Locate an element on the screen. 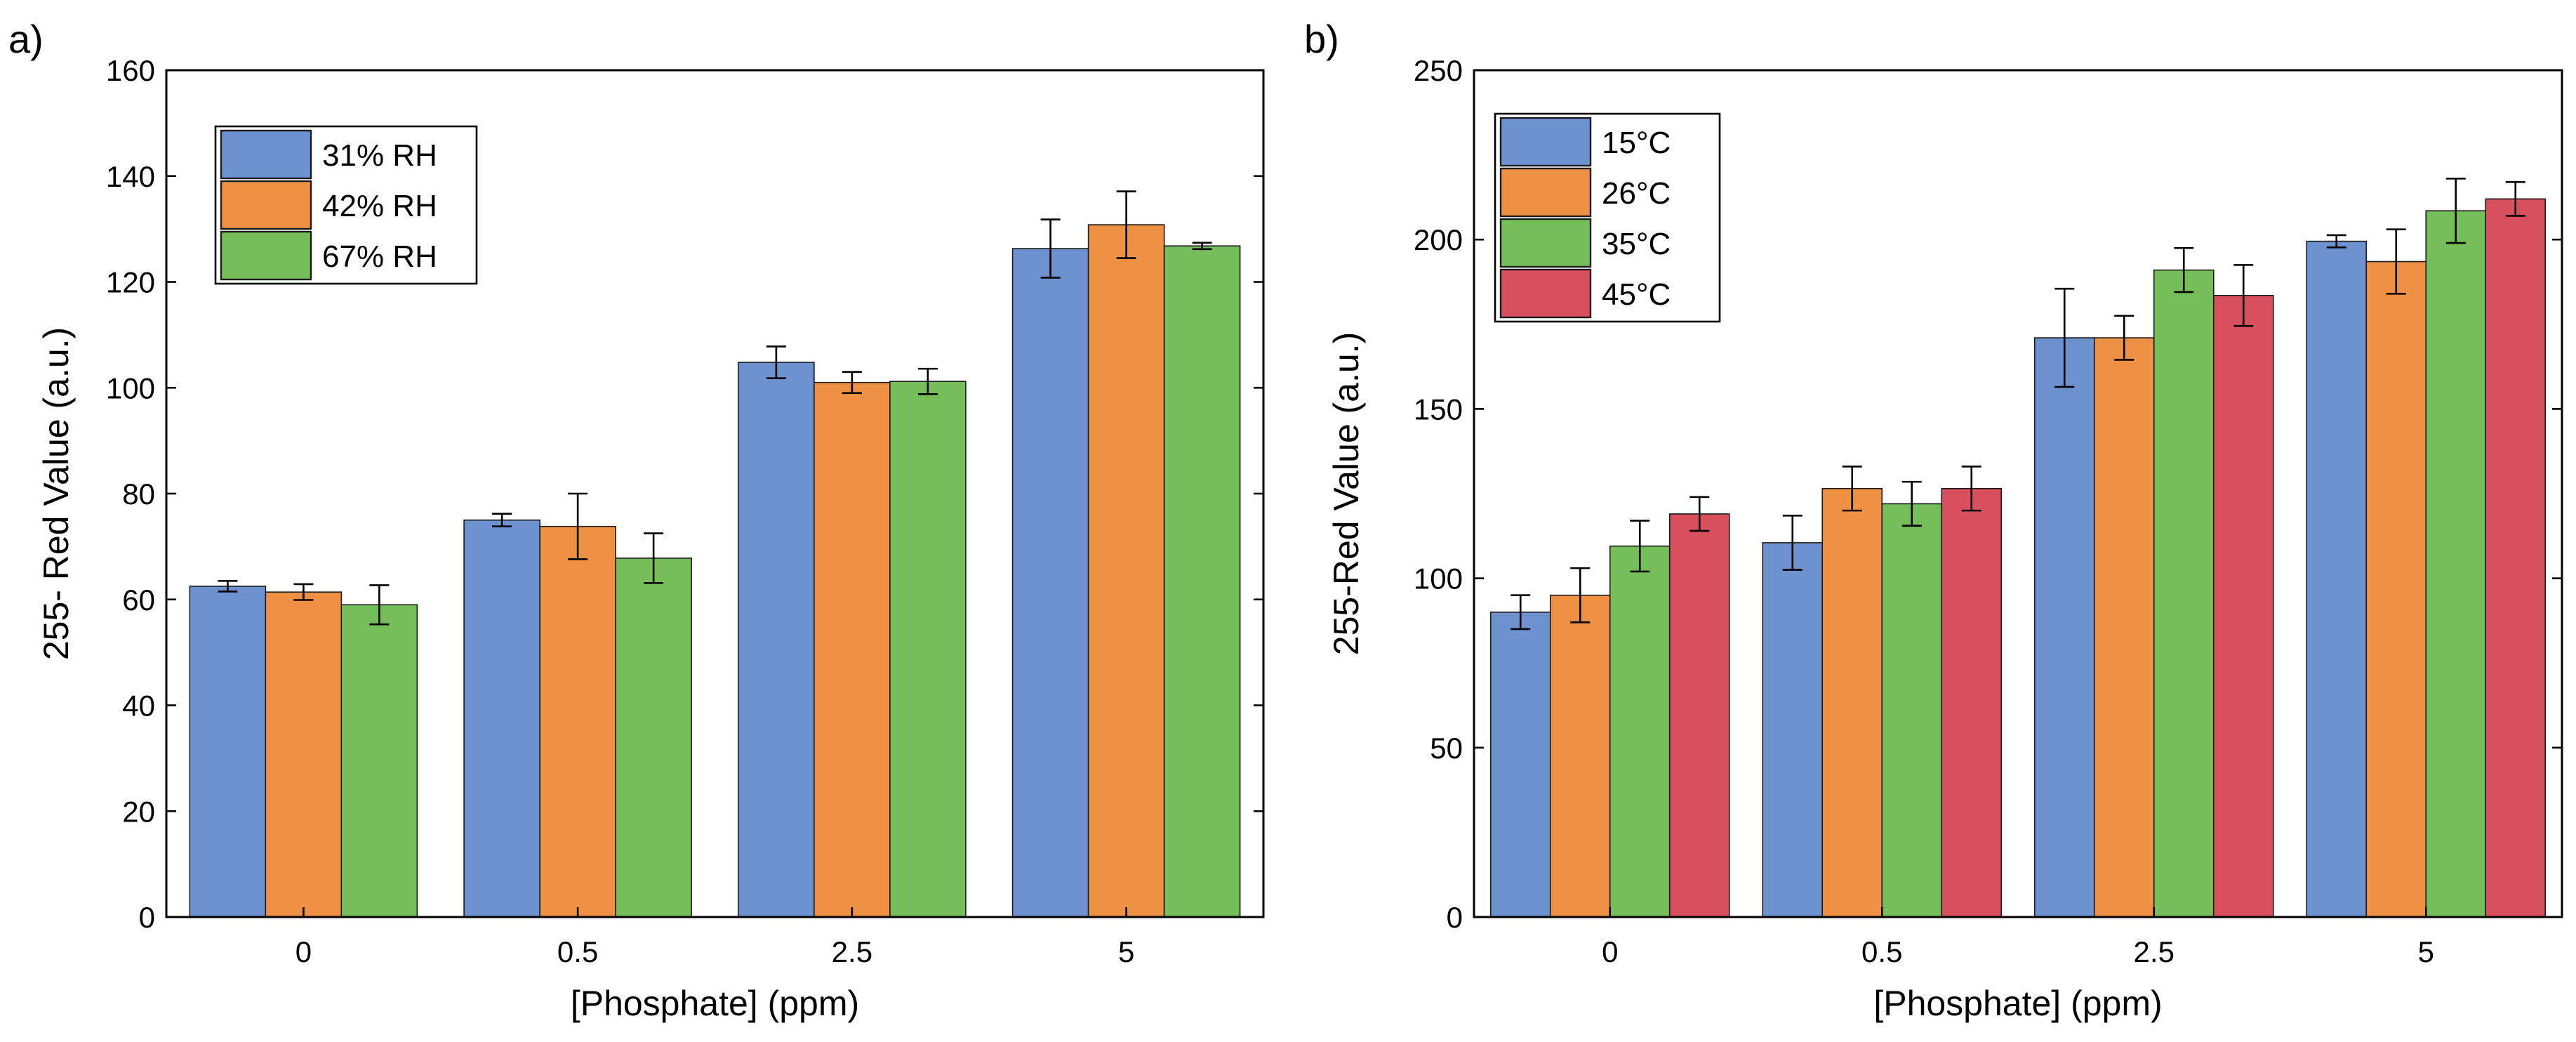 This screenshot has height=1042, width=2576. panel-a-error-bar-s0-c3 is located at coordinates (1050, 248).